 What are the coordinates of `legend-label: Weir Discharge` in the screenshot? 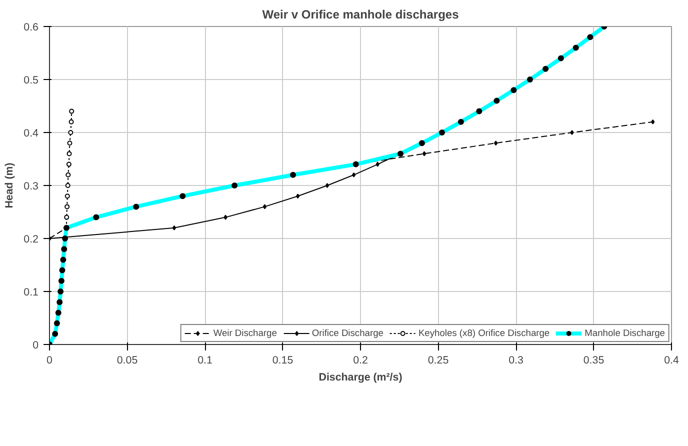 It's located at (245, 333).